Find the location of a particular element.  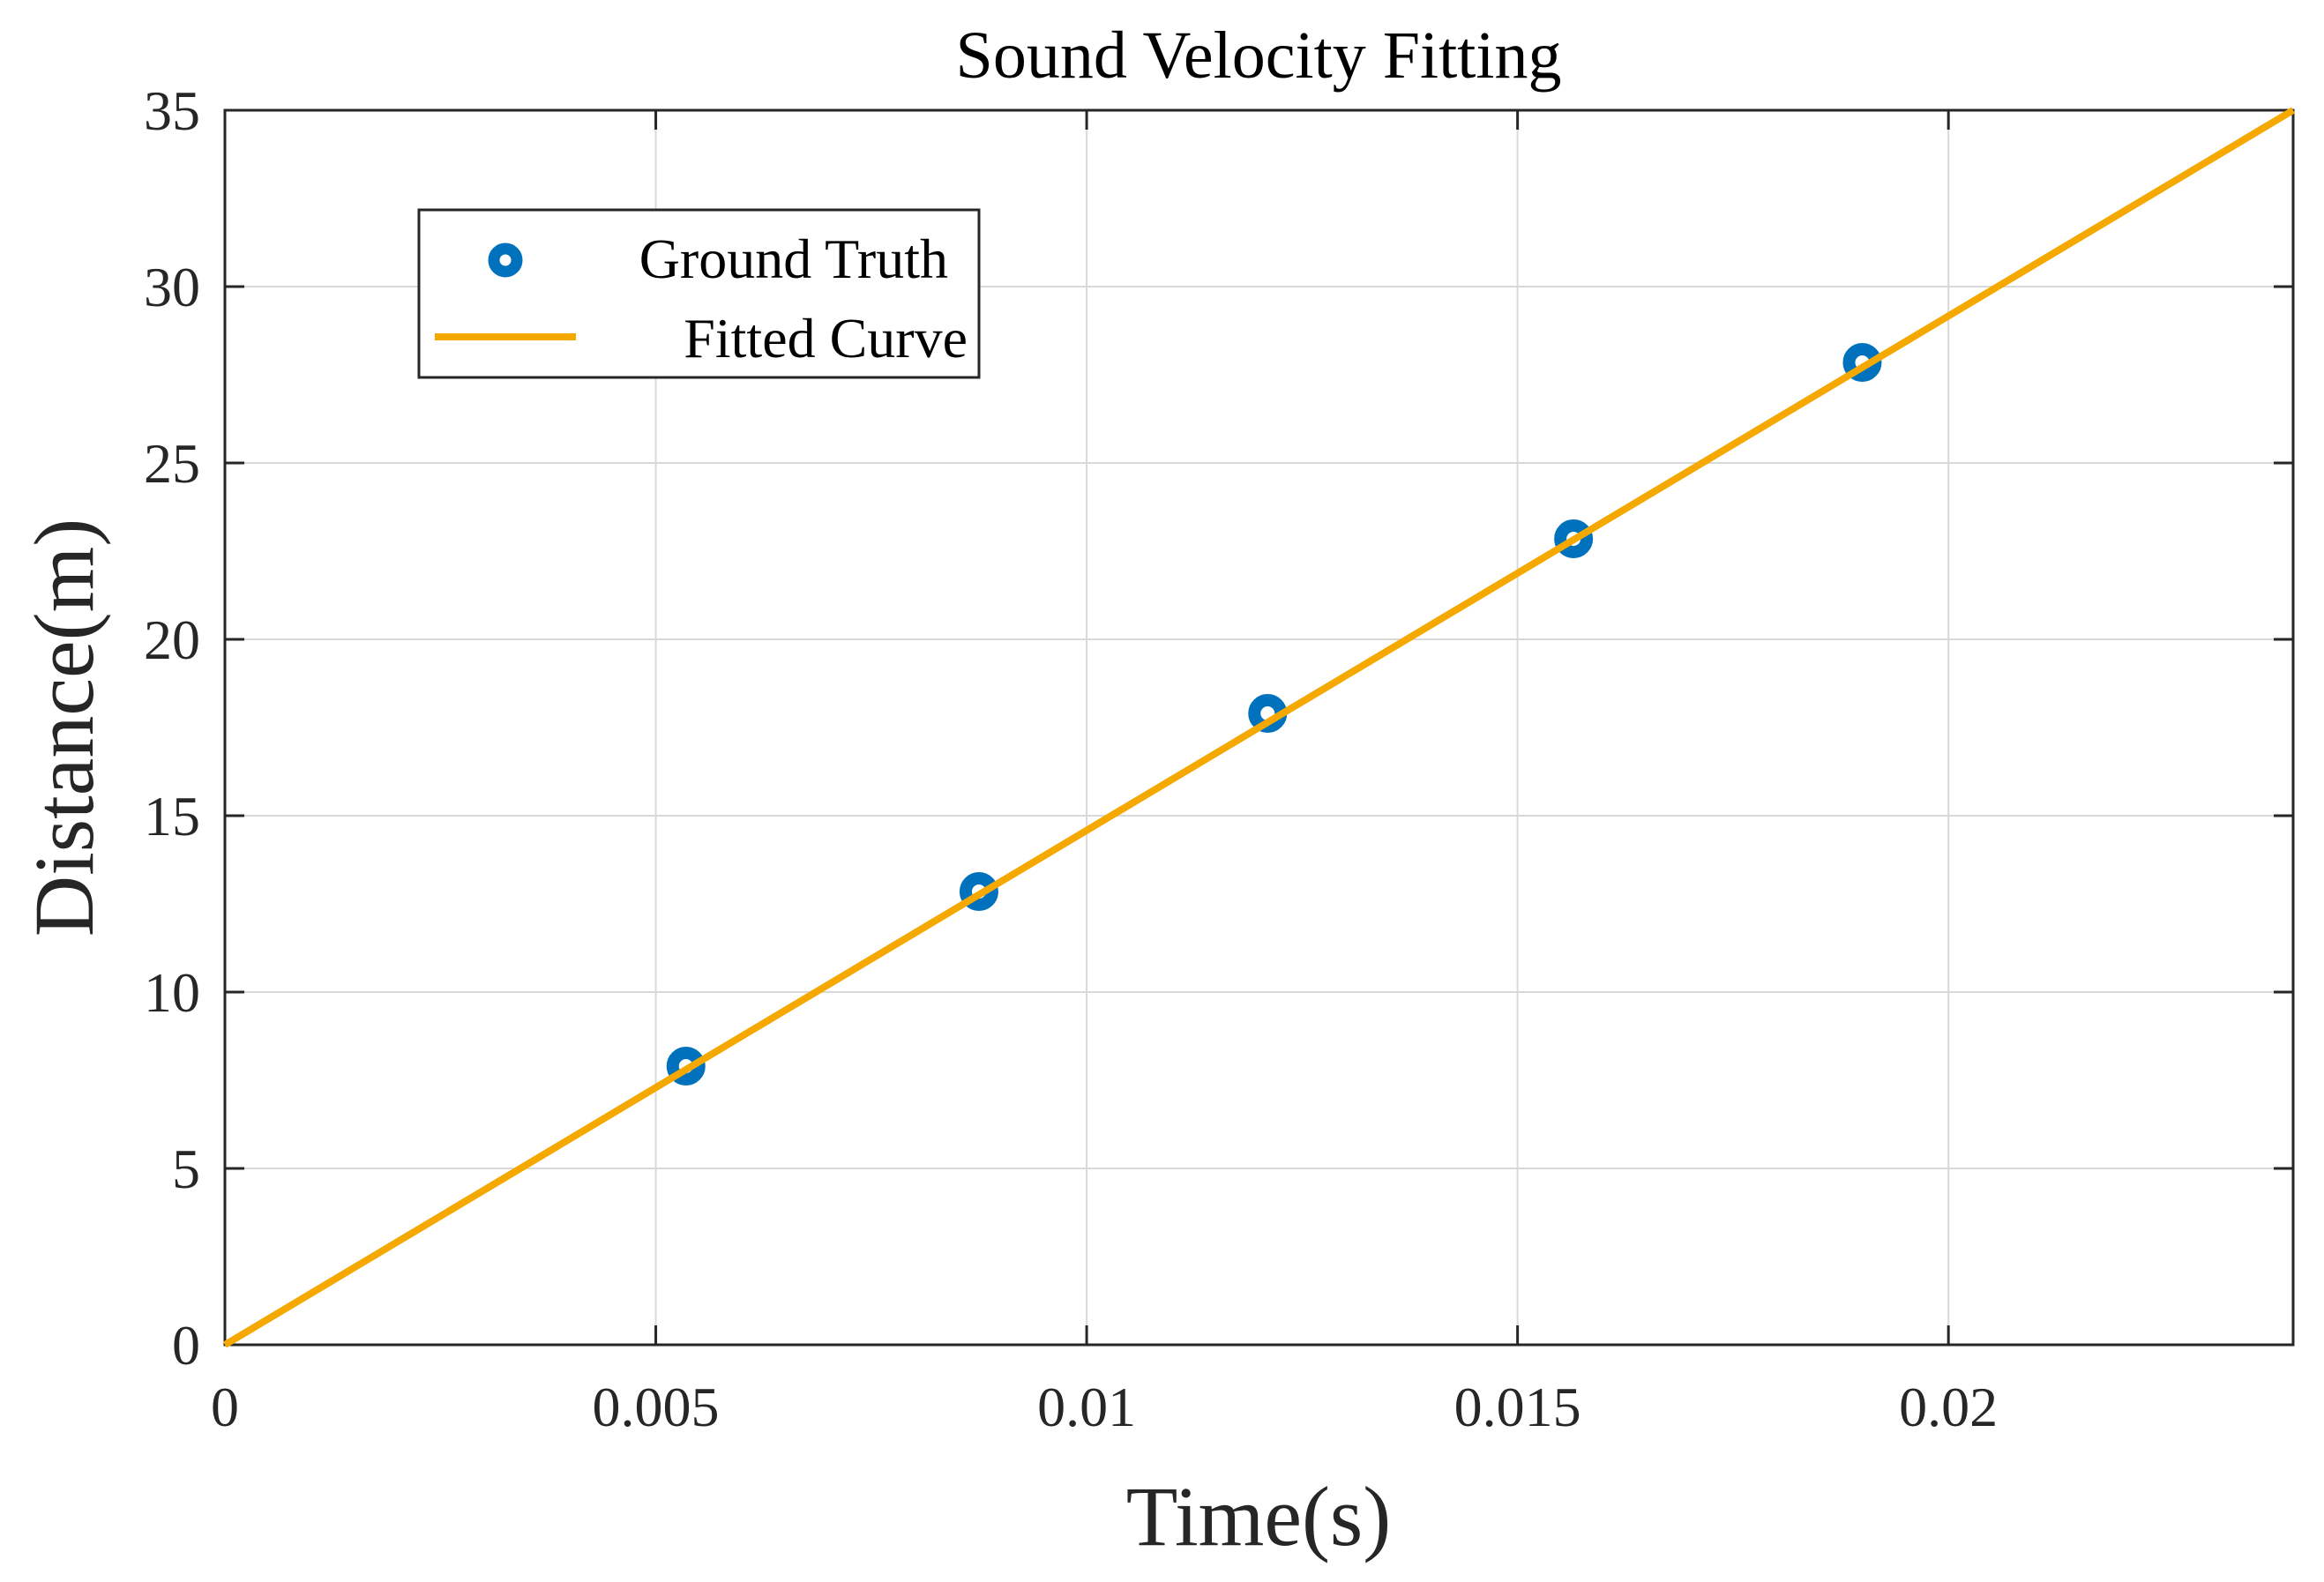

y-tick-label: 25 is located at coordinates (172, 463).